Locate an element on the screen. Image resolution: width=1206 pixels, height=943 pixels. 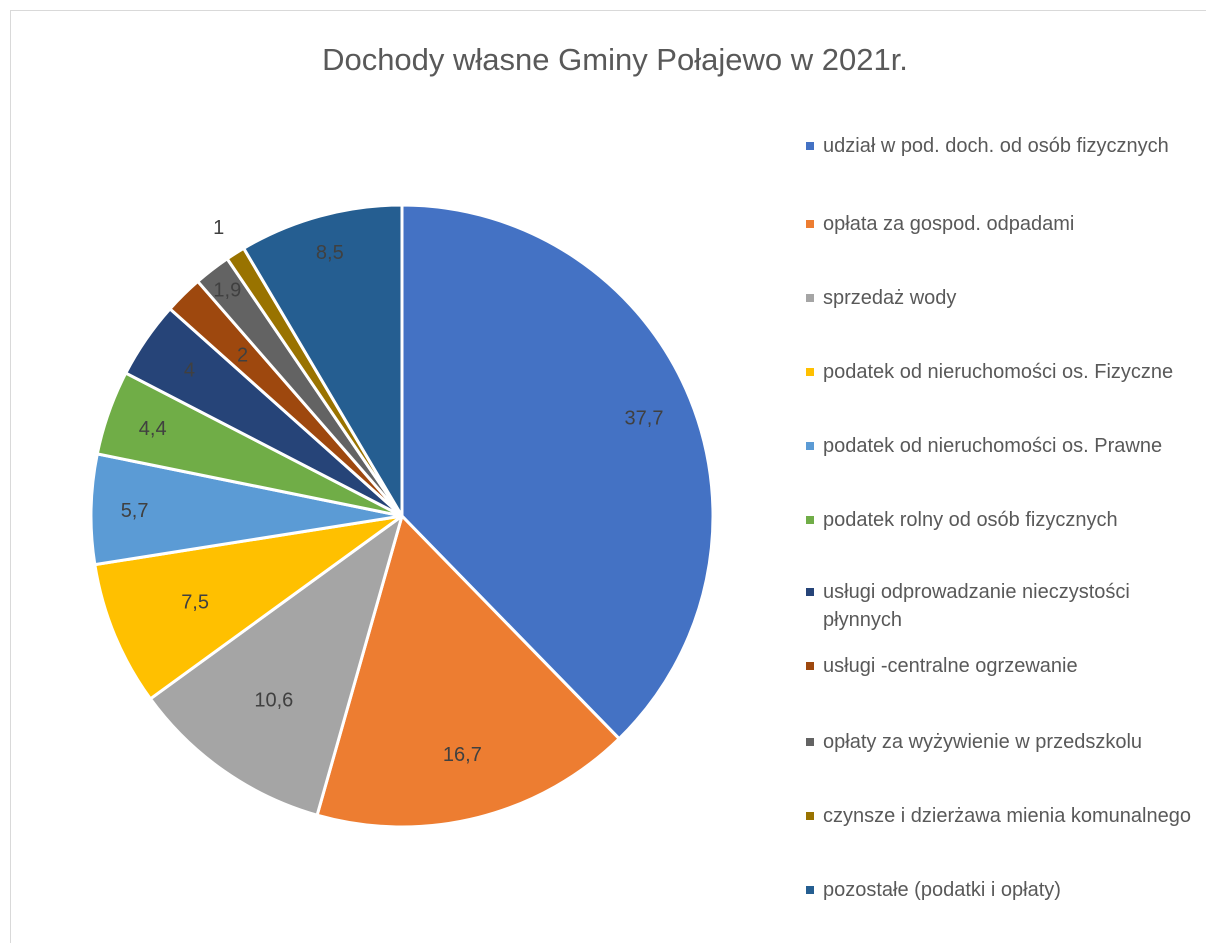
legend-label: pozostałe (podatki i opłaty) is located at coordinates (942, 890).